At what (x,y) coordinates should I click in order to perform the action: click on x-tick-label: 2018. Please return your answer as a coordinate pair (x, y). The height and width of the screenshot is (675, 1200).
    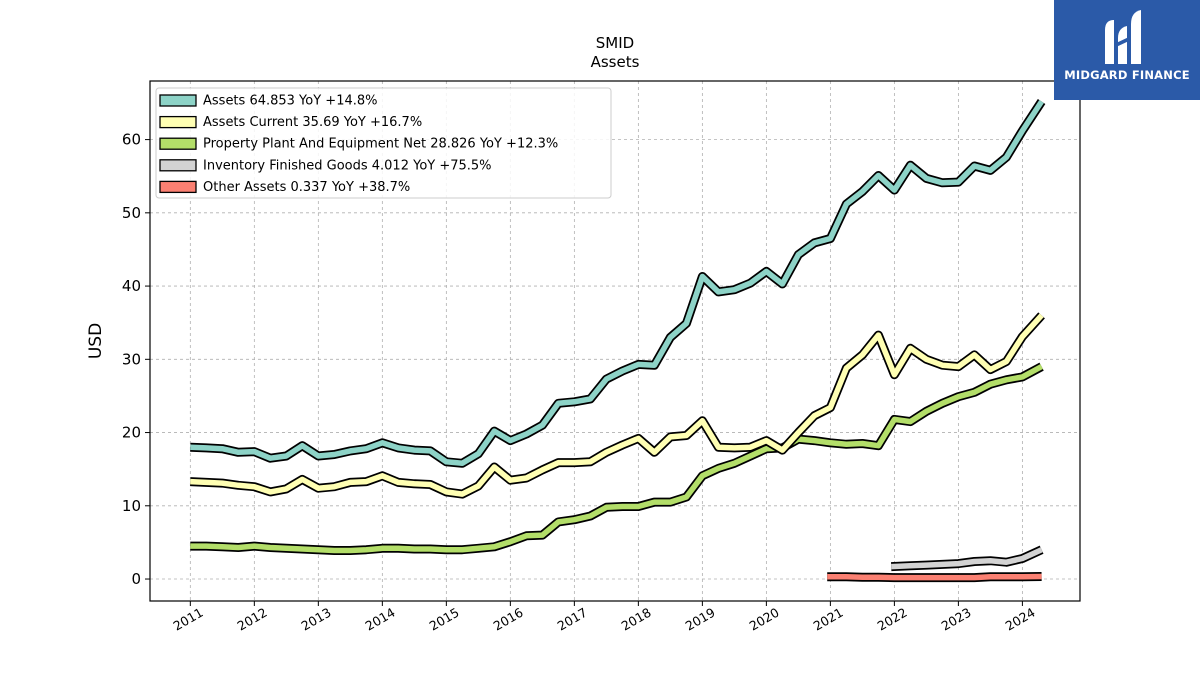
    Looking at the image, I should click on (636, 619).